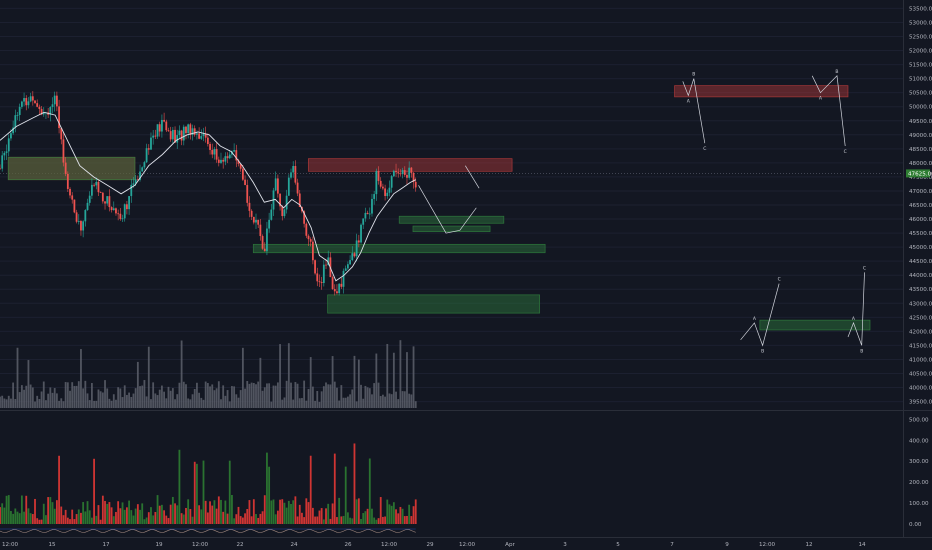 Image resolution: width=932 pixels, height=550 pixels. I want to click on wave-bottom-right-label: B, so click(861, 351).